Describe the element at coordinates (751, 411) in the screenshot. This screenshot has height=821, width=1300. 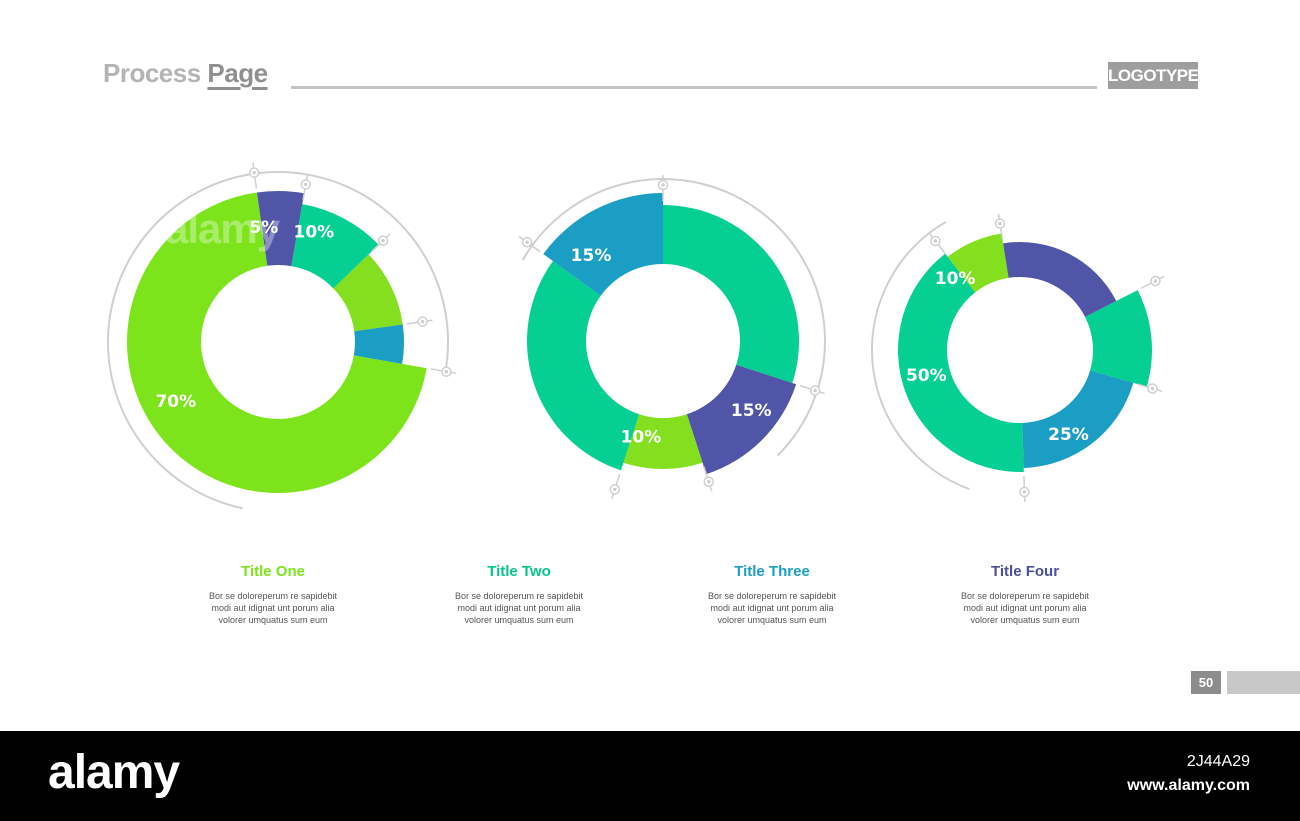
I see `pie-2-label-2: 15%` at that location.